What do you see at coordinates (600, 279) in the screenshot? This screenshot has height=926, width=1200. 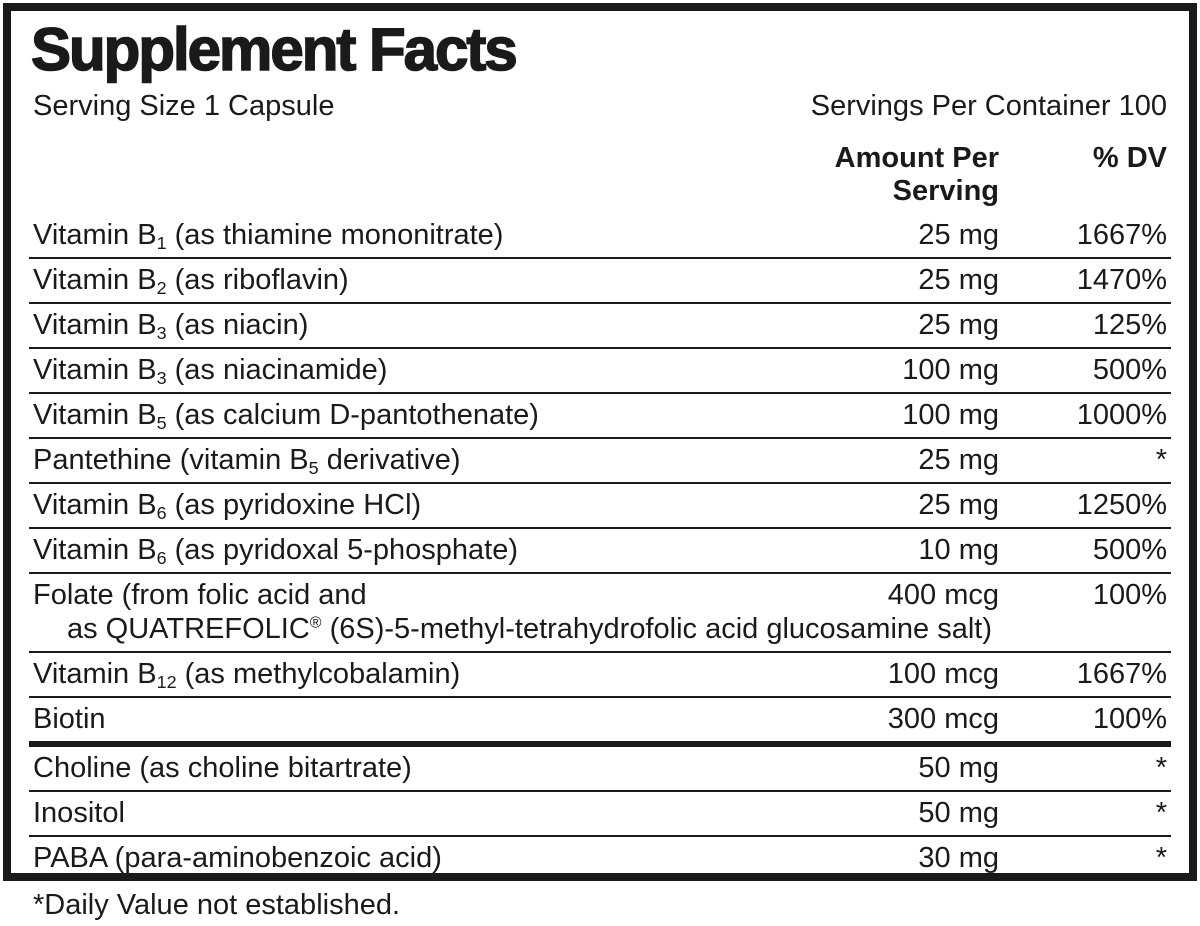 I see `table-row: Vitamin B2 (as riboflavin) 25 mg 1470%` at bounding box center [600, 279].